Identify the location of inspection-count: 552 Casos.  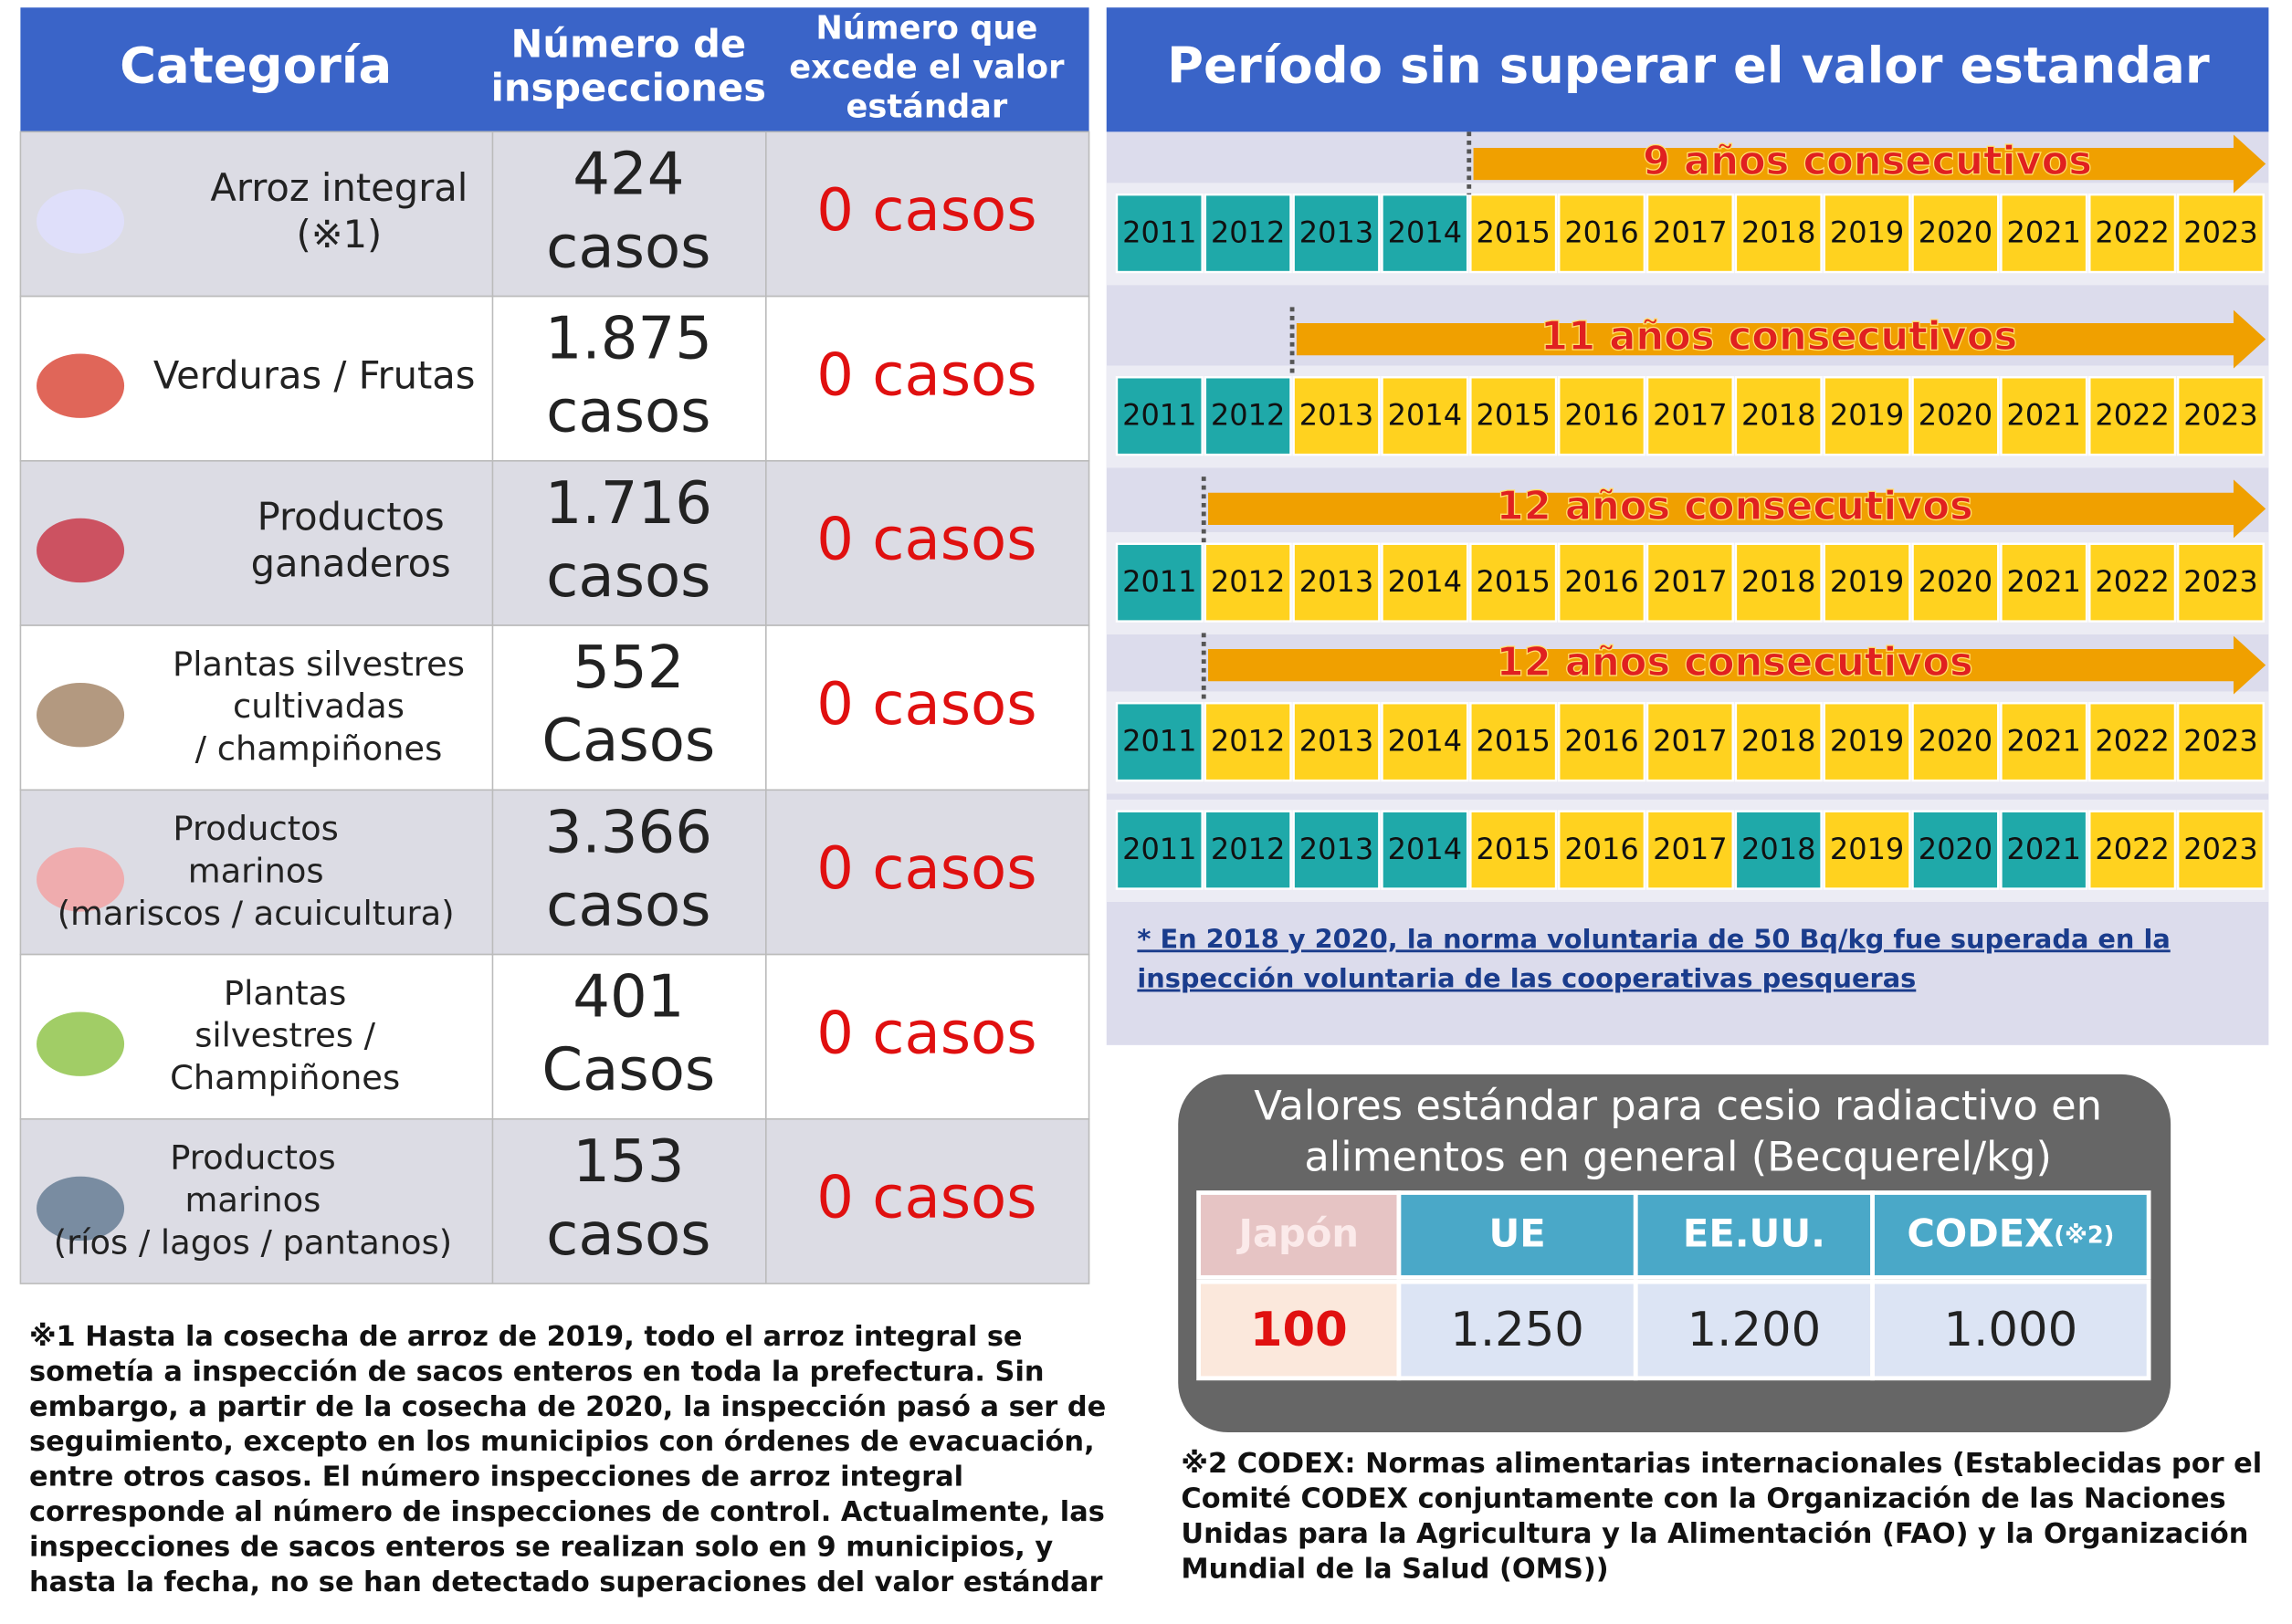
(628, 704).